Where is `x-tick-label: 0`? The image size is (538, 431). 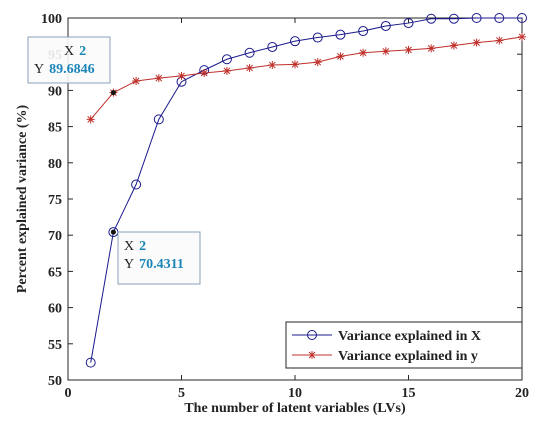 x-tick-label: 0 is located at coordinates (68, 393).